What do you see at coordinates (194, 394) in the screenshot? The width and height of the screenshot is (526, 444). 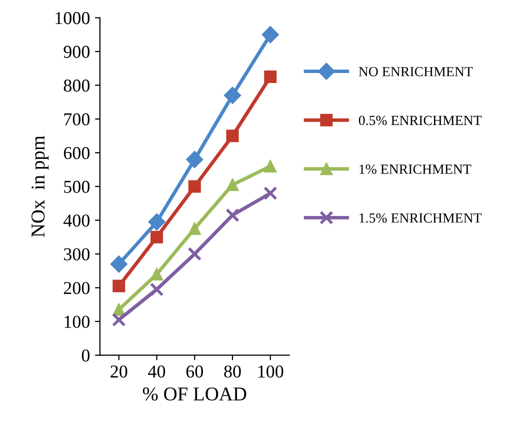 I see `x-axis-title: % OF LOAD` at bounding box center [194, 394].